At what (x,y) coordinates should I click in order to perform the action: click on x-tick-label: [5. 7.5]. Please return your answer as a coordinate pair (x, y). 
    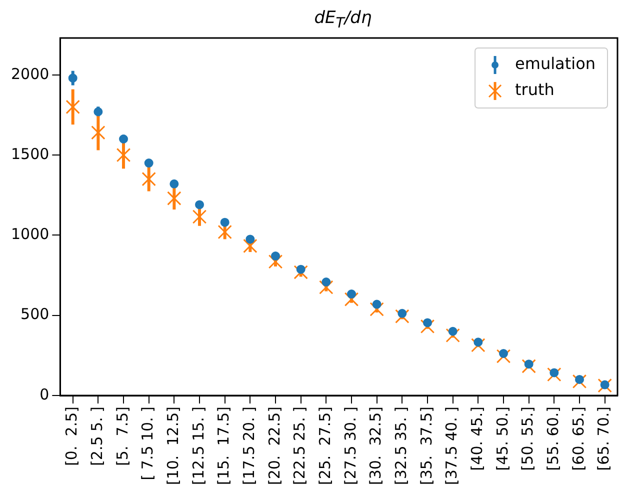
    Looking at the image, I should click on (122, 436).